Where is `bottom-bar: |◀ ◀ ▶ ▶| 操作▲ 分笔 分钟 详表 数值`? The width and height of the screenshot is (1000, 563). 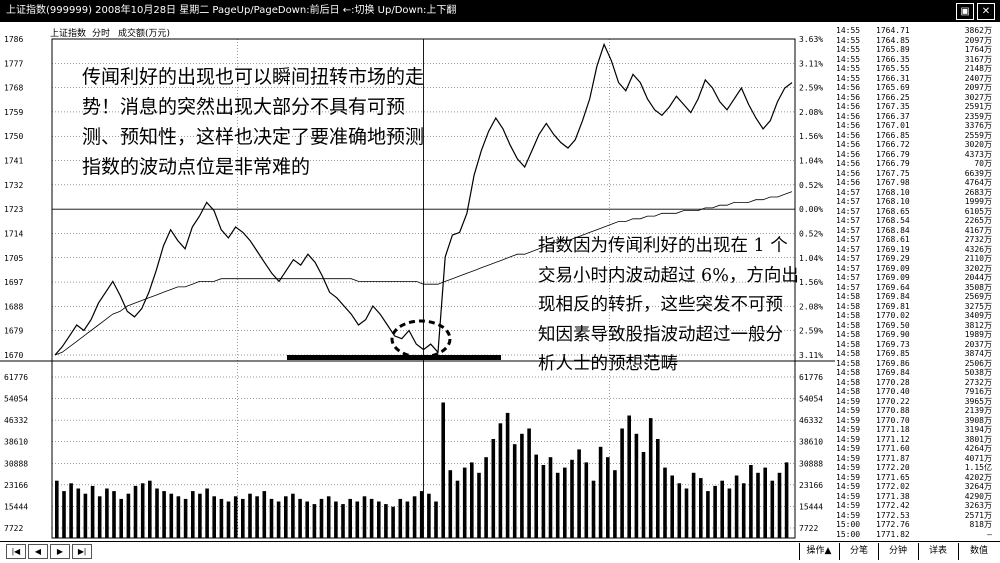 bottom-bar: |◀ ◀ ▶ ▶| 操作▲ 分笔 分钟 详表 数值 is located at coordinates (500, 552).